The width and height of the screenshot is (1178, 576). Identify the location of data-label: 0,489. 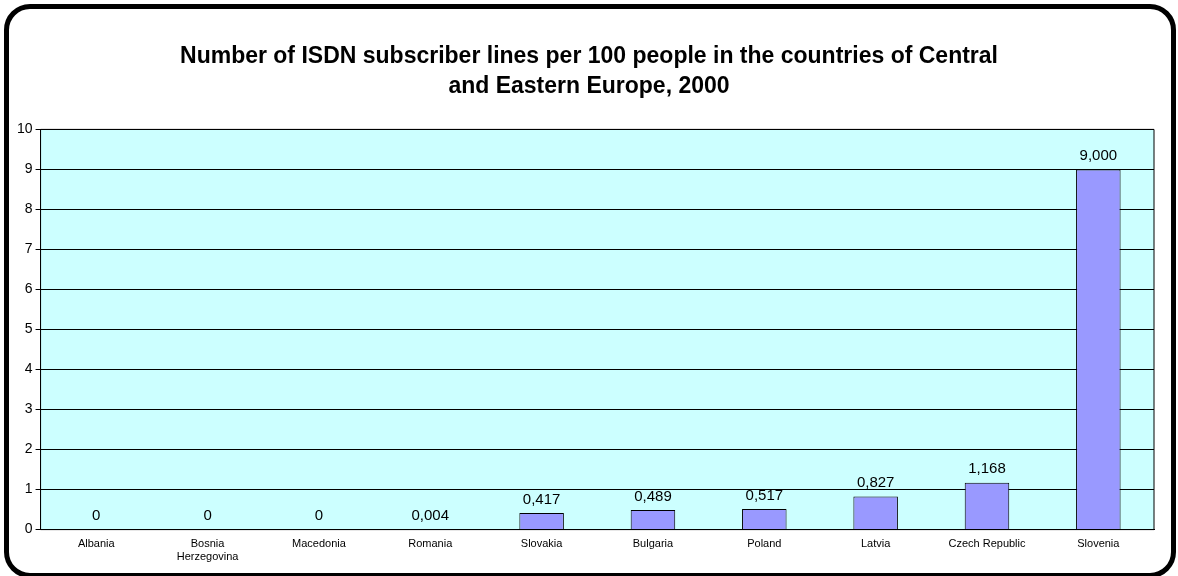
(653, 495).